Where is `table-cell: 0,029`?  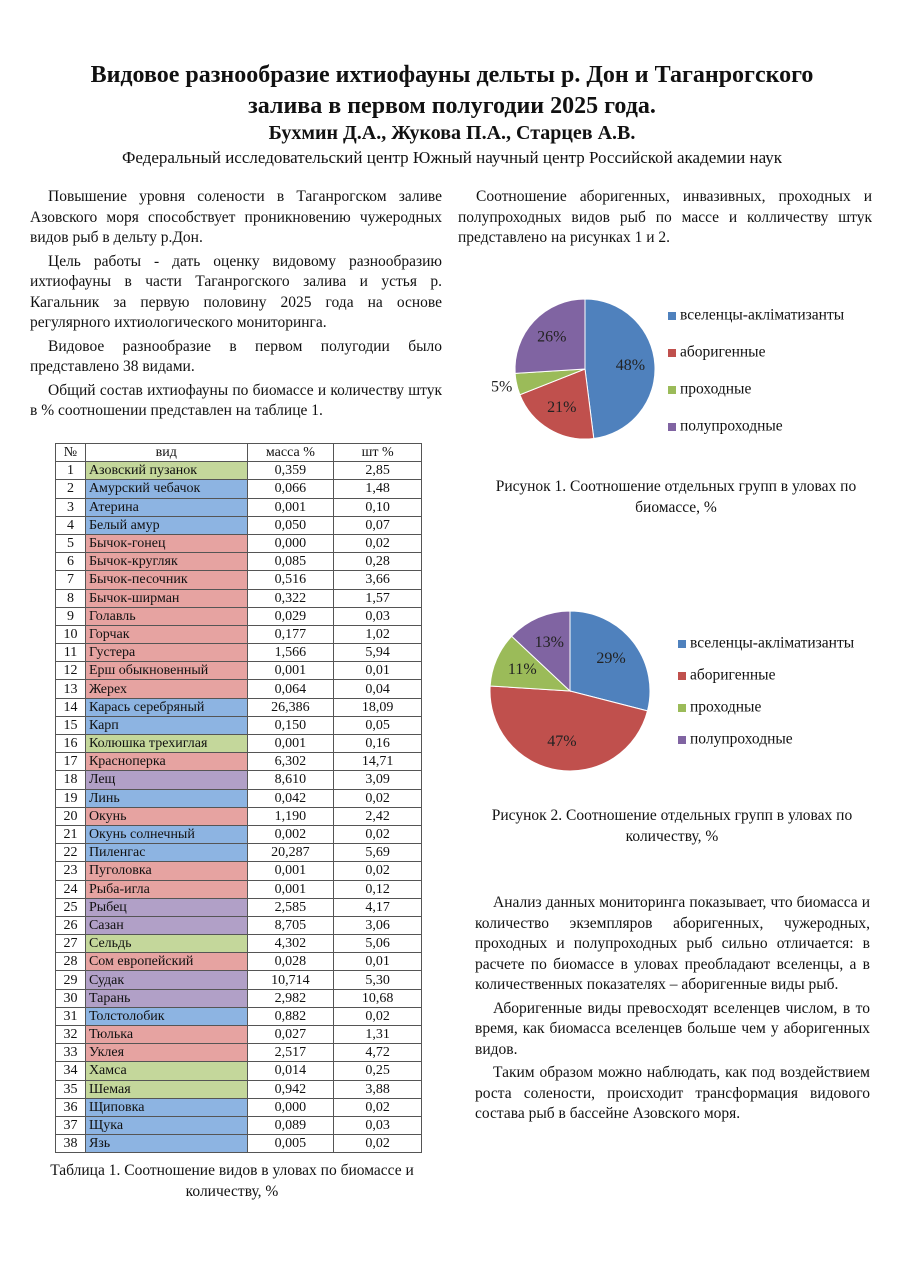
table-cell: 0,029 is located at coordinates (290, 616).